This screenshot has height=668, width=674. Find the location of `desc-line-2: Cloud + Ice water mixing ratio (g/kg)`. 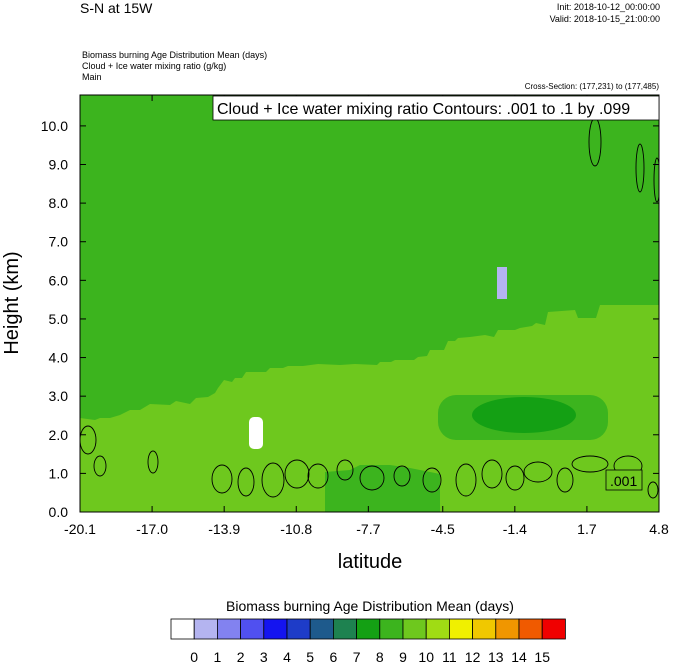

desc-line-2: Cloud + Ice water mixing ratio (g/kg) is located at coordinates (154, 66).